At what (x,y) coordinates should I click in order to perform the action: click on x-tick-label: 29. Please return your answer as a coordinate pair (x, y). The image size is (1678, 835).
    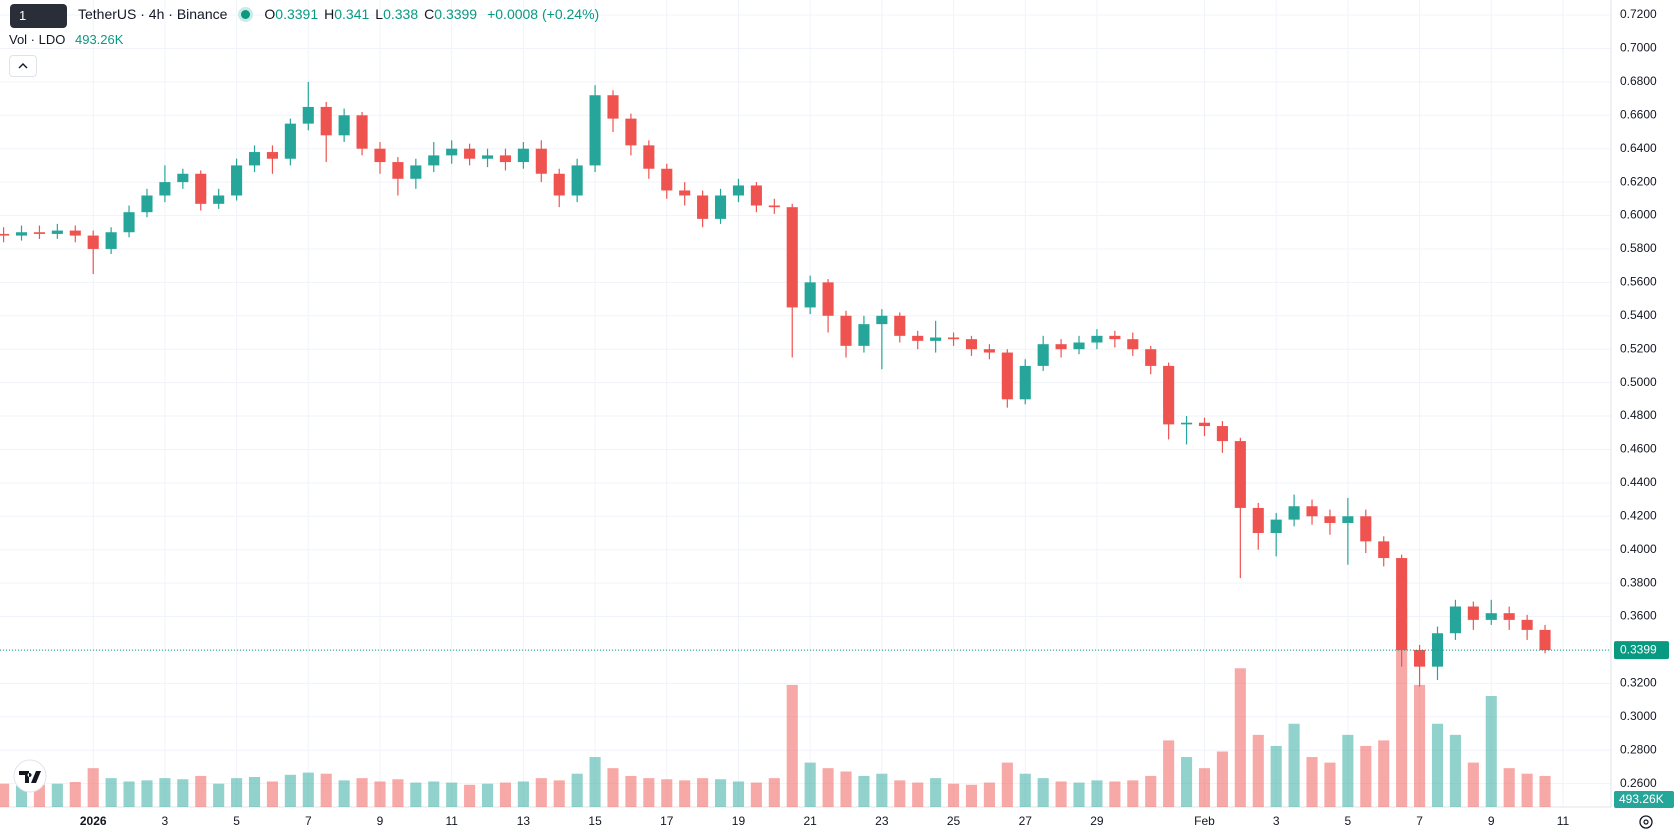
    Looking at the image, I should click on (1097, 821).